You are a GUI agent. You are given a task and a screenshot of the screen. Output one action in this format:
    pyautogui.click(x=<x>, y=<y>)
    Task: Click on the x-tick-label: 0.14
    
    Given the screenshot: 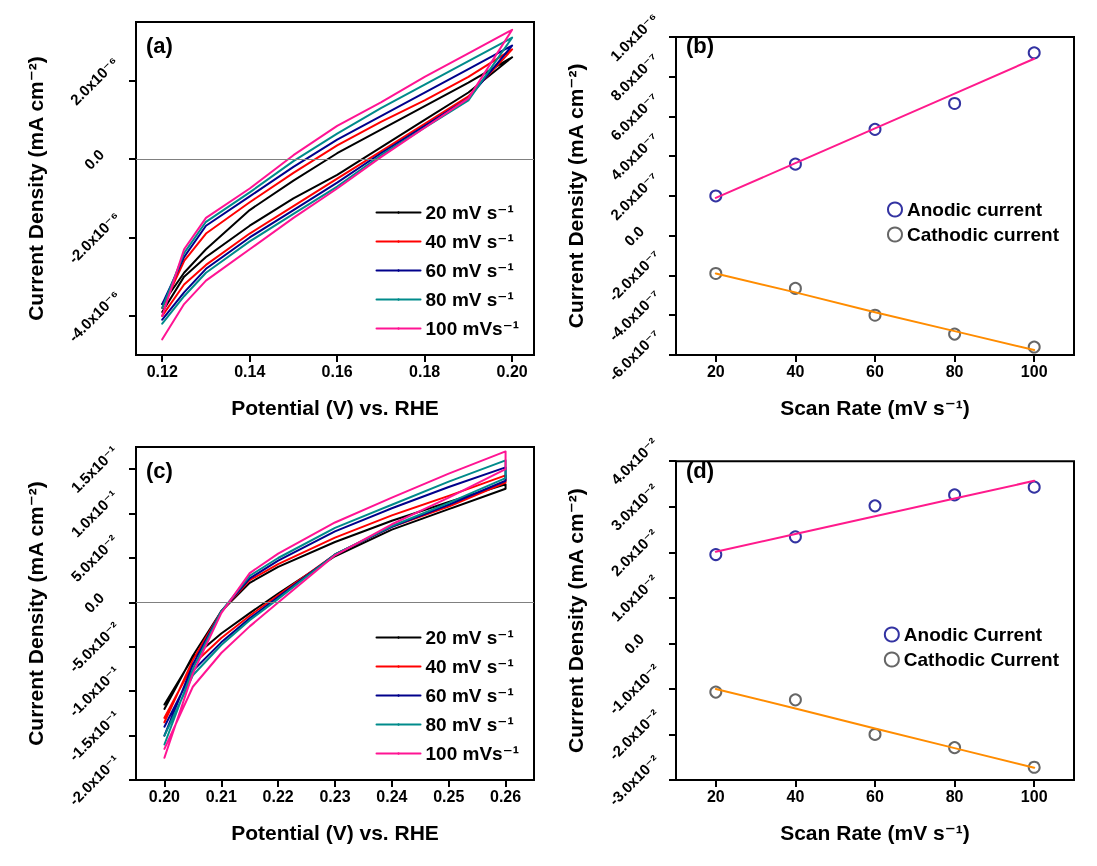 What is the action you would take?
    pyautogui.click(x=250, y=371)
    